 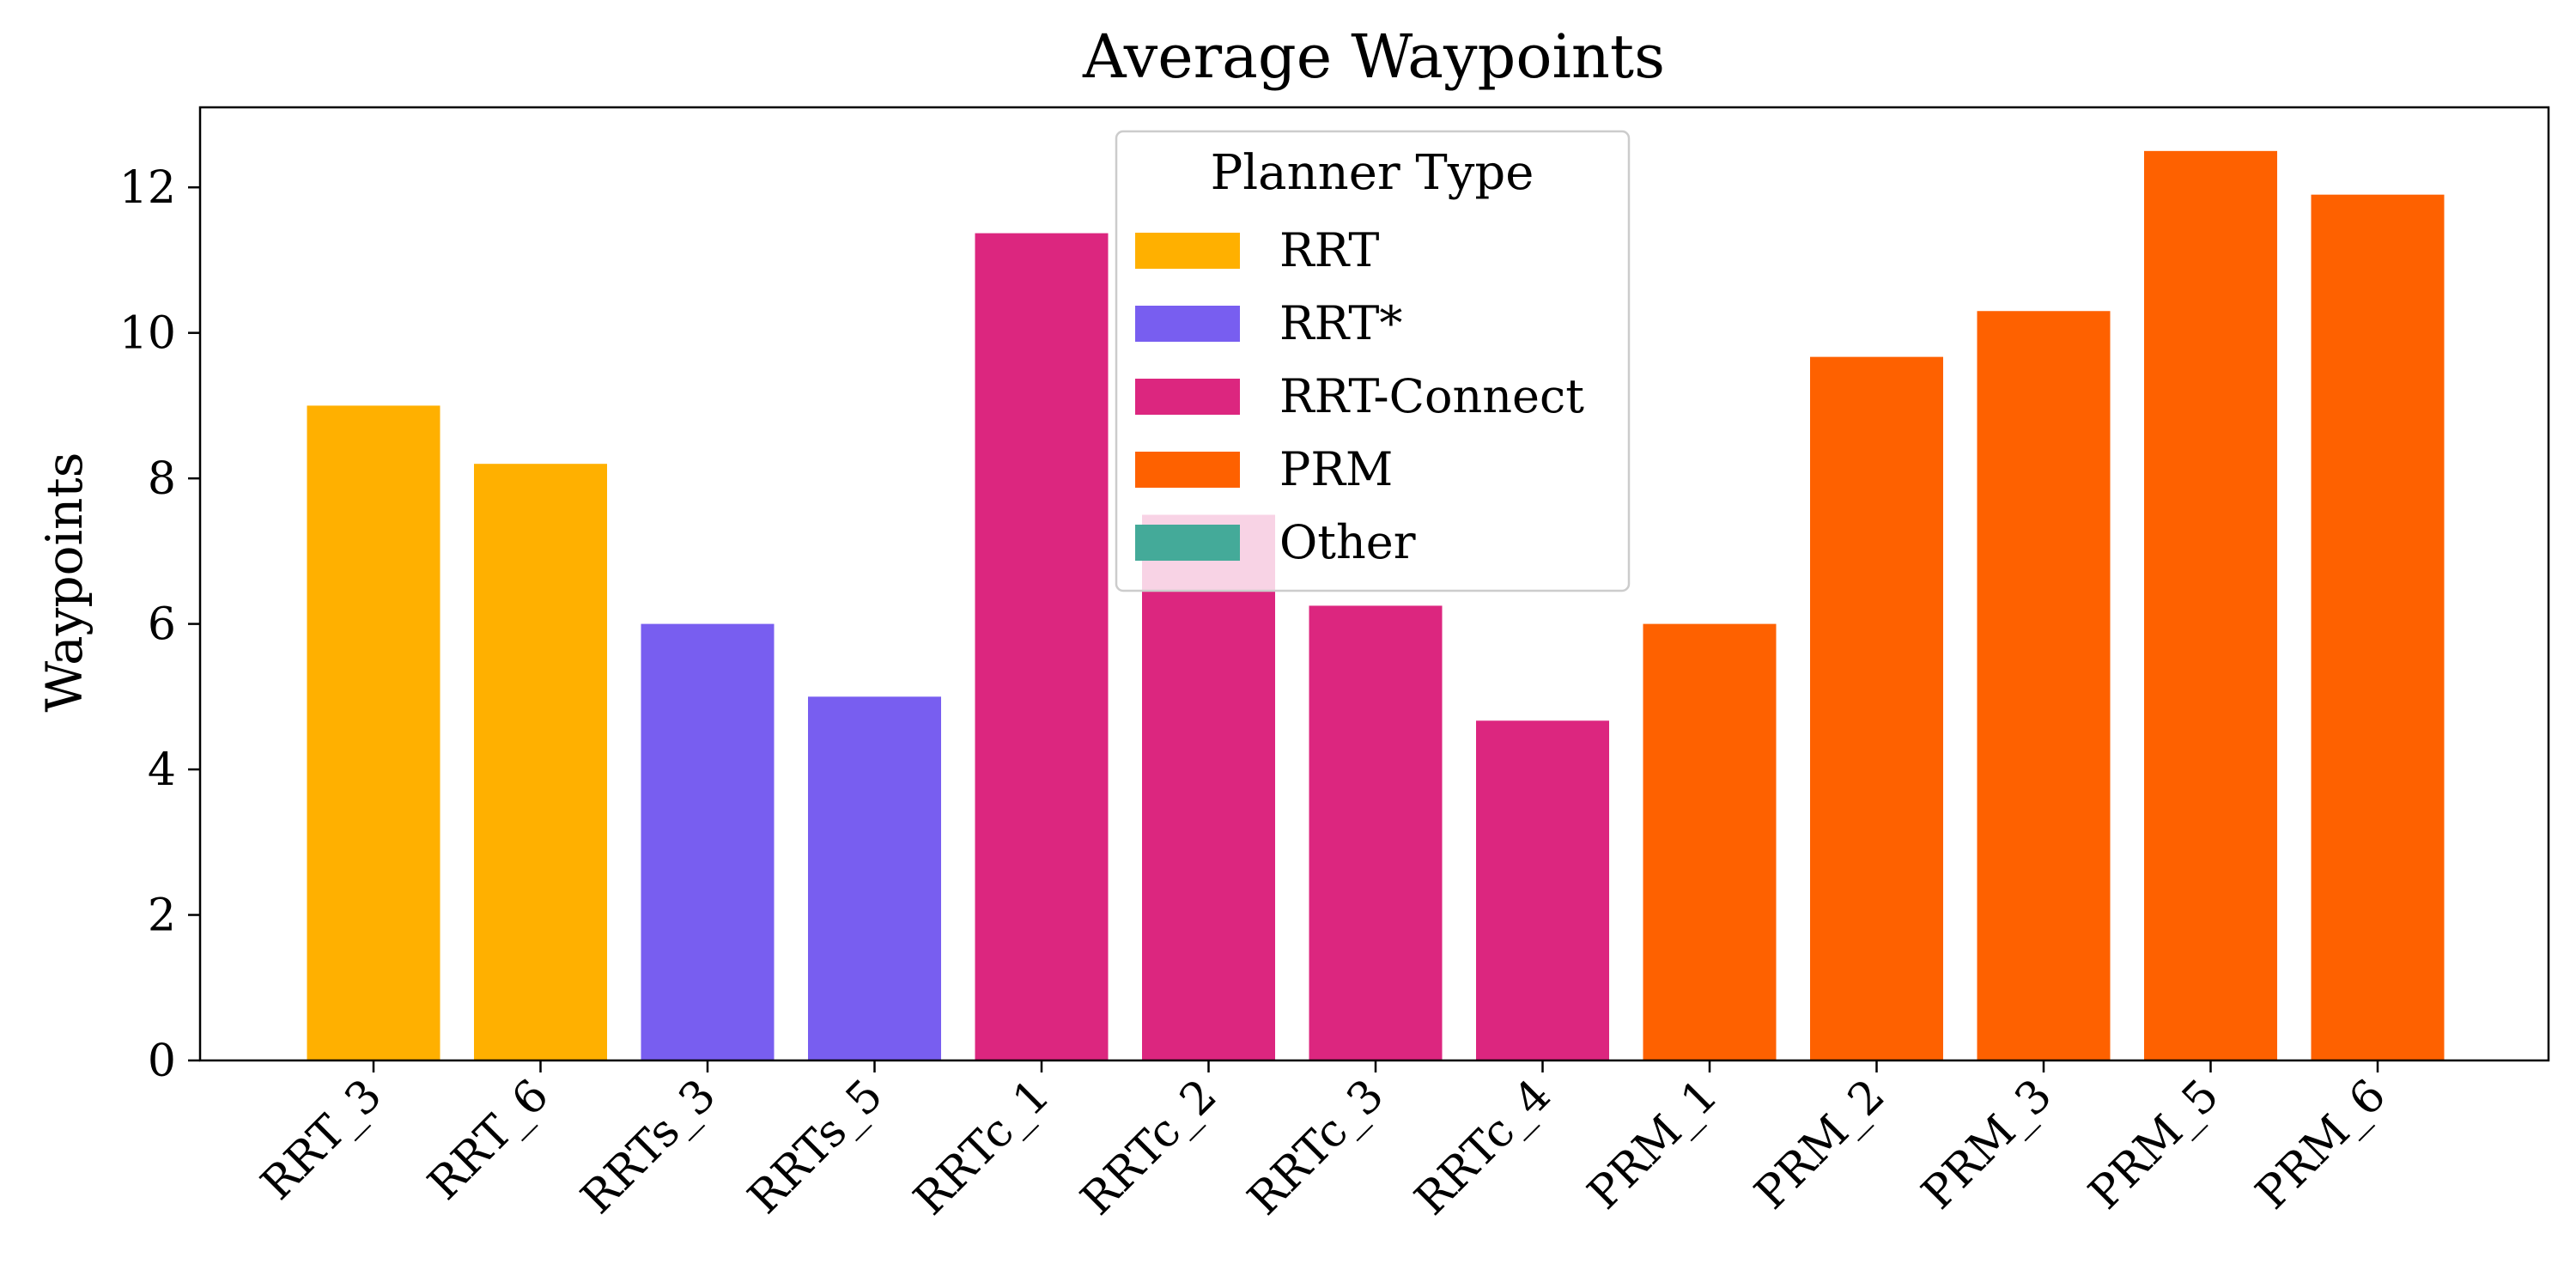 I want to click on legend-label: RRT, so click(x=1329, y=250).